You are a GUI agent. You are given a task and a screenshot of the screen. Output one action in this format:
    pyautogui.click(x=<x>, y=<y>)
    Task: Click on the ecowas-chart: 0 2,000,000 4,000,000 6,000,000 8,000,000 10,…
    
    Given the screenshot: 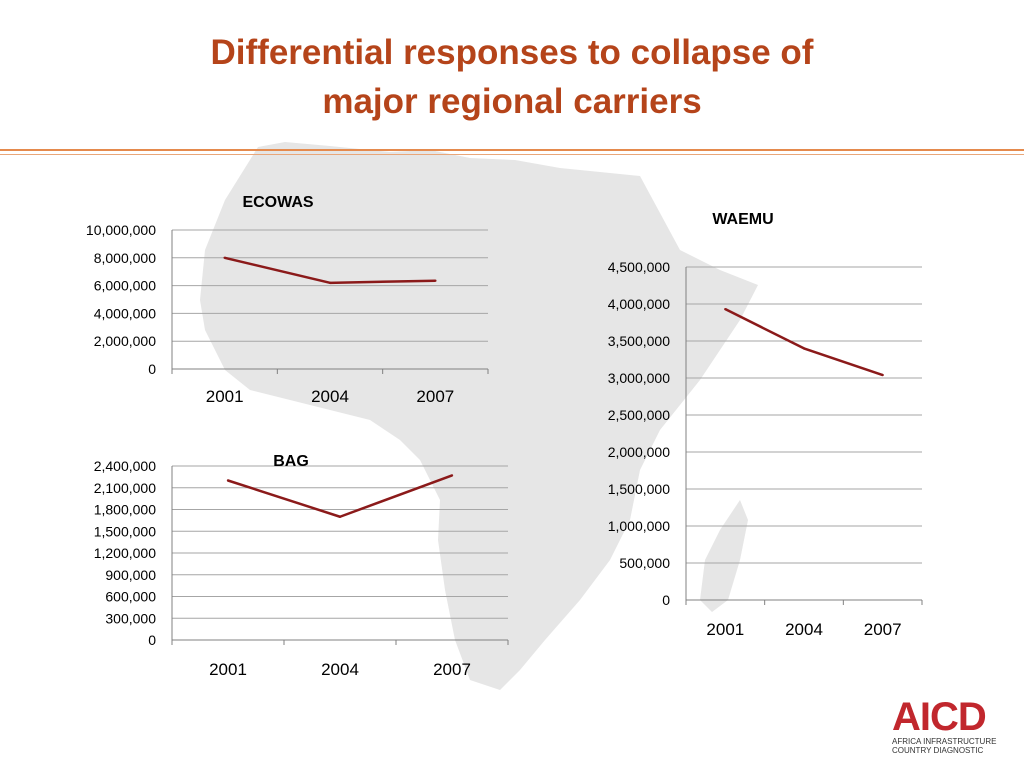 What is the action you would take?
    pyautogui.click(x=287, y=300)
    